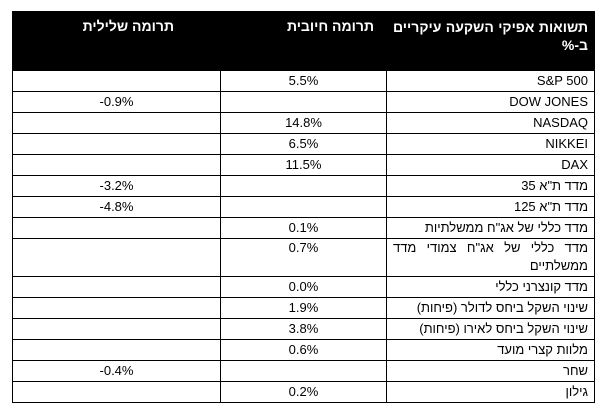 The height and width of the screenshot is (416, 607). I want to click on row-positive: 11.5%, so click(303, 165).